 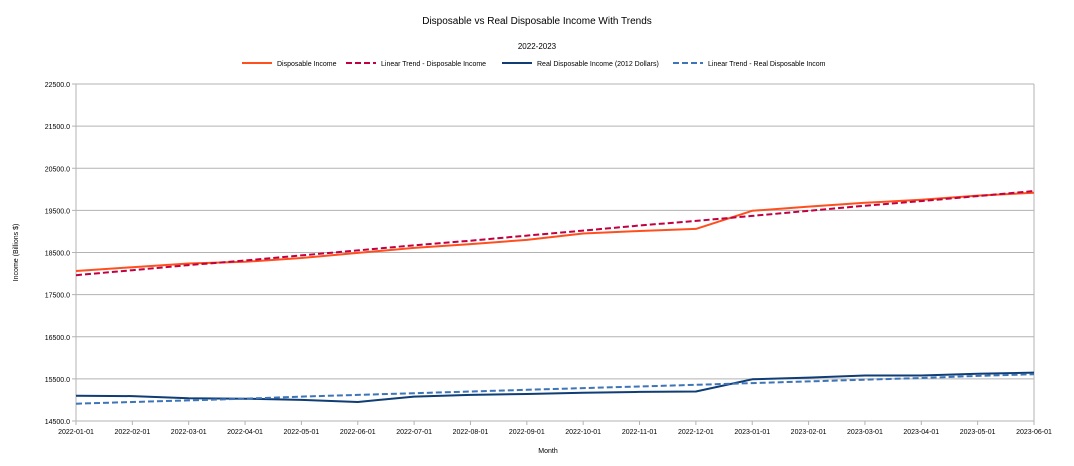 I want to click on y-tick-label: 16500.0, so click(x=57, y=338).